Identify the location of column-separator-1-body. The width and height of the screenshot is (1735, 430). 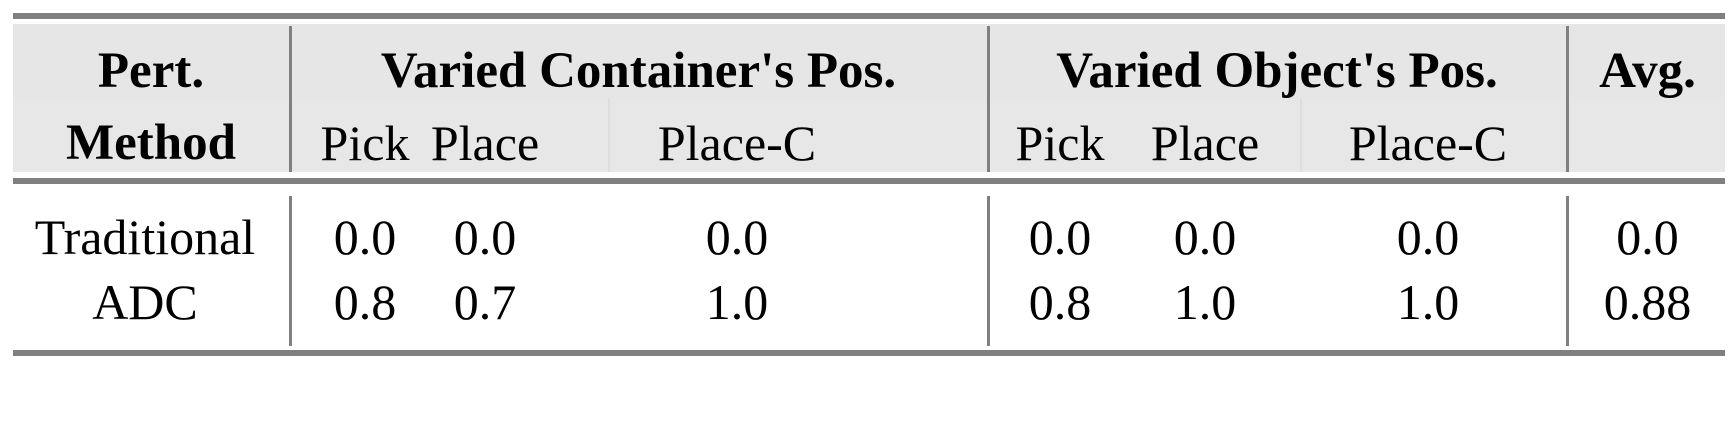
(290, 271).